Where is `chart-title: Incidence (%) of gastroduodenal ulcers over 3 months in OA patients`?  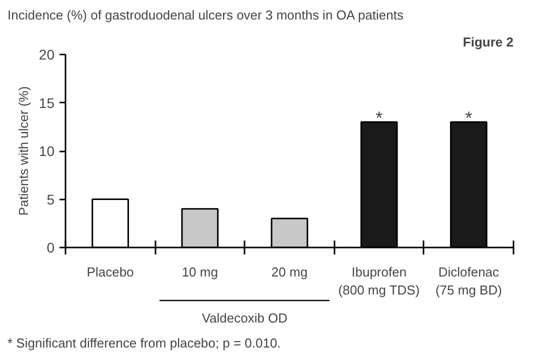
chart-title: Incidence (%) of gastroduodenal ulcers over 3 months in OA patients is located at coordinates (206, 15).